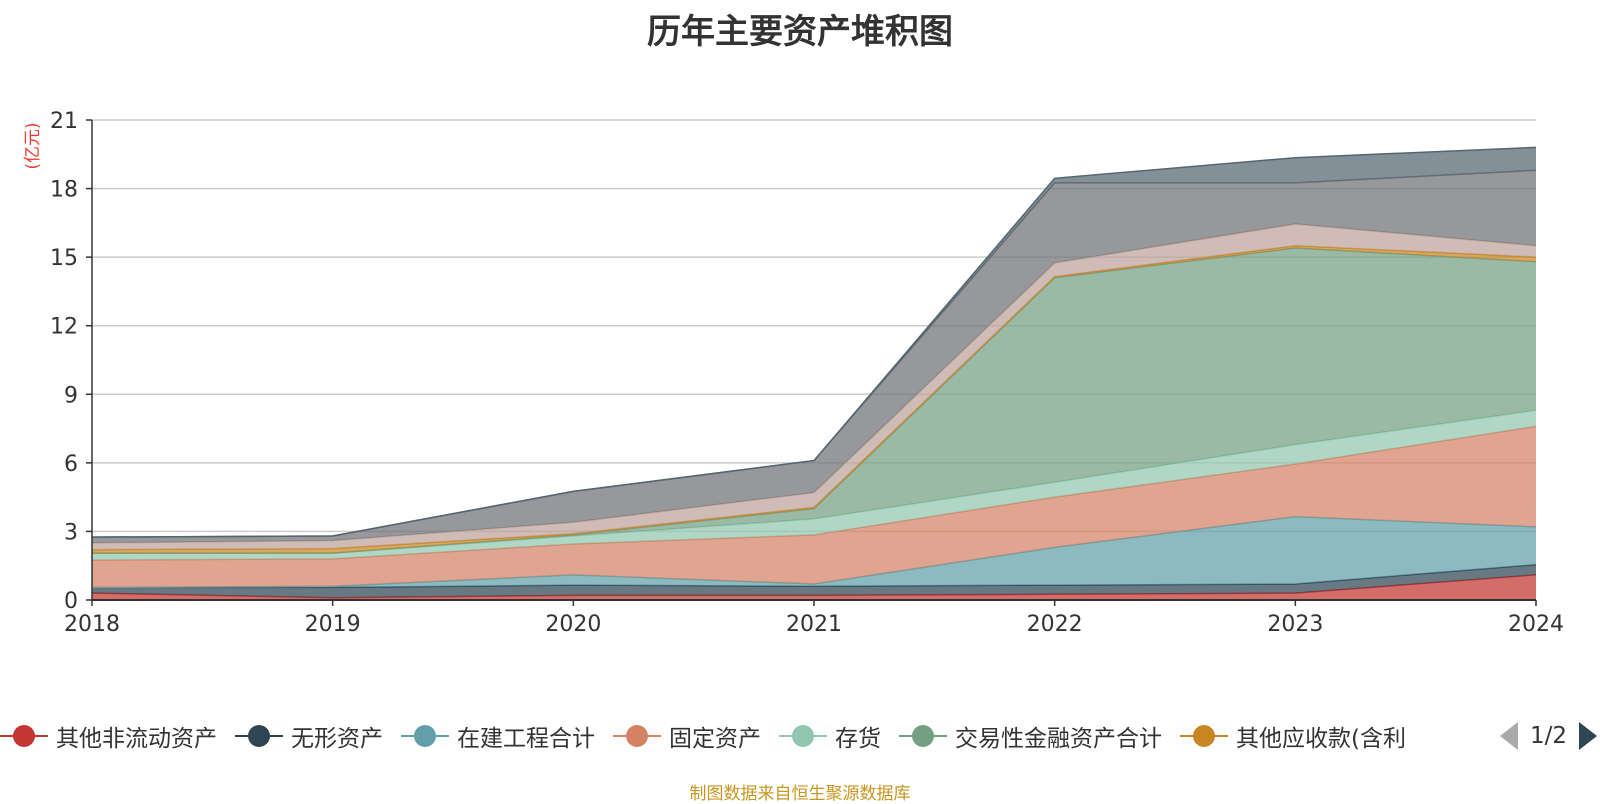 The width and height of the screenshot is (1600, 804). I want to click on x-tick-label: 2022, so click(1055, 624).